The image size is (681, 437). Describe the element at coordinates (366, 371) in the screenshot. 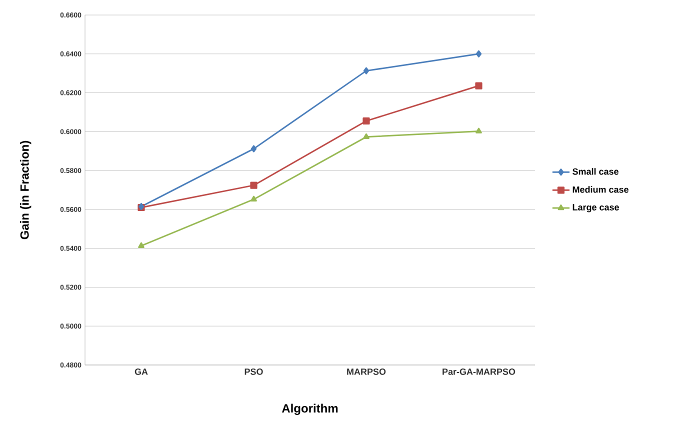

I see `x-tick-label: MARPSO` at that location.